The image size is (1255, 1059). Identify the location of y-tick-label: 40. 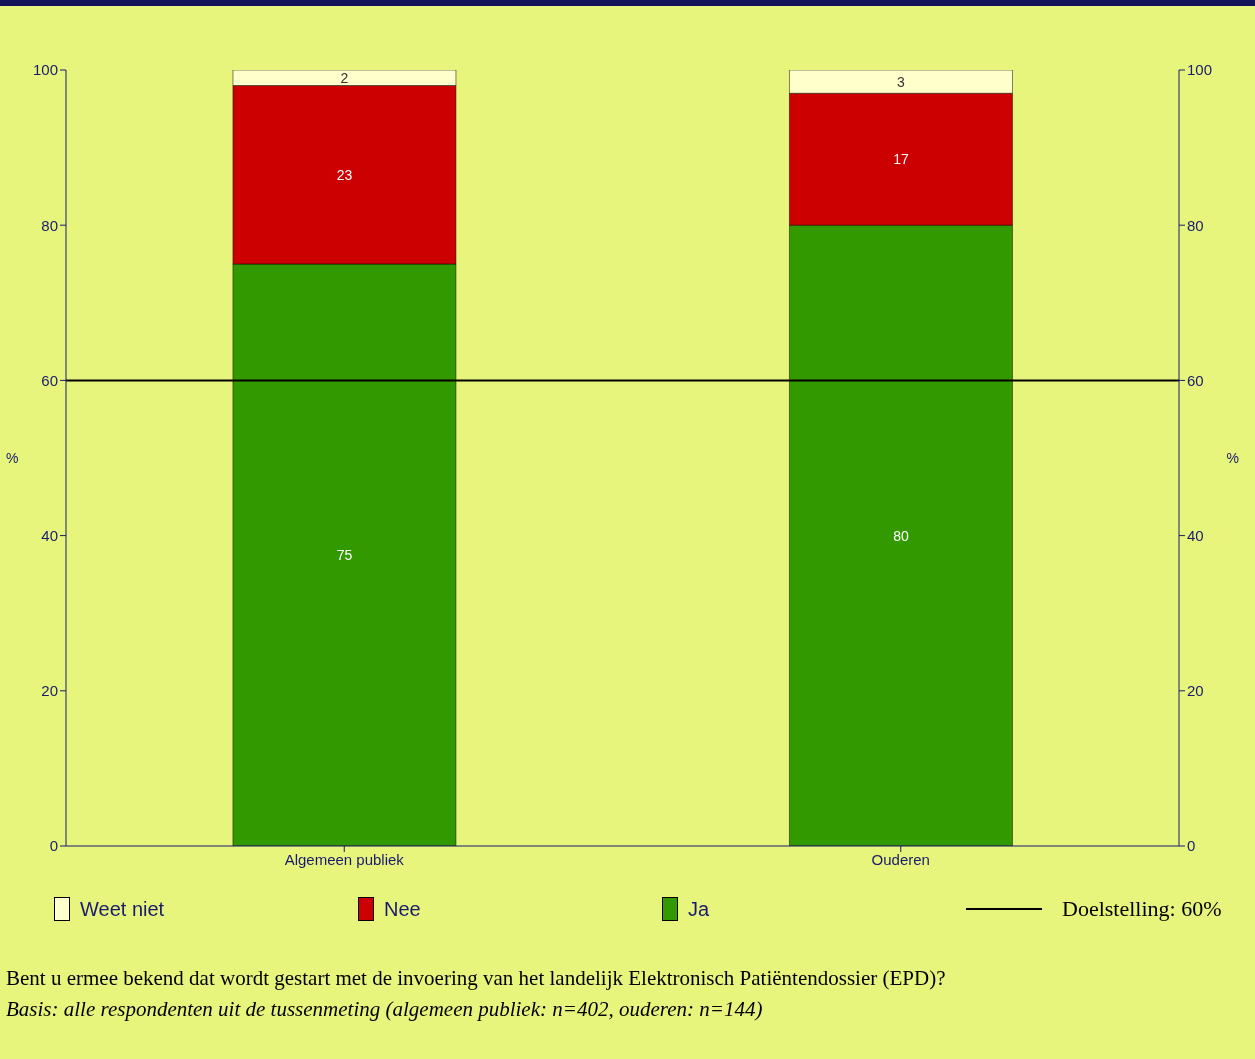
(49, 535).